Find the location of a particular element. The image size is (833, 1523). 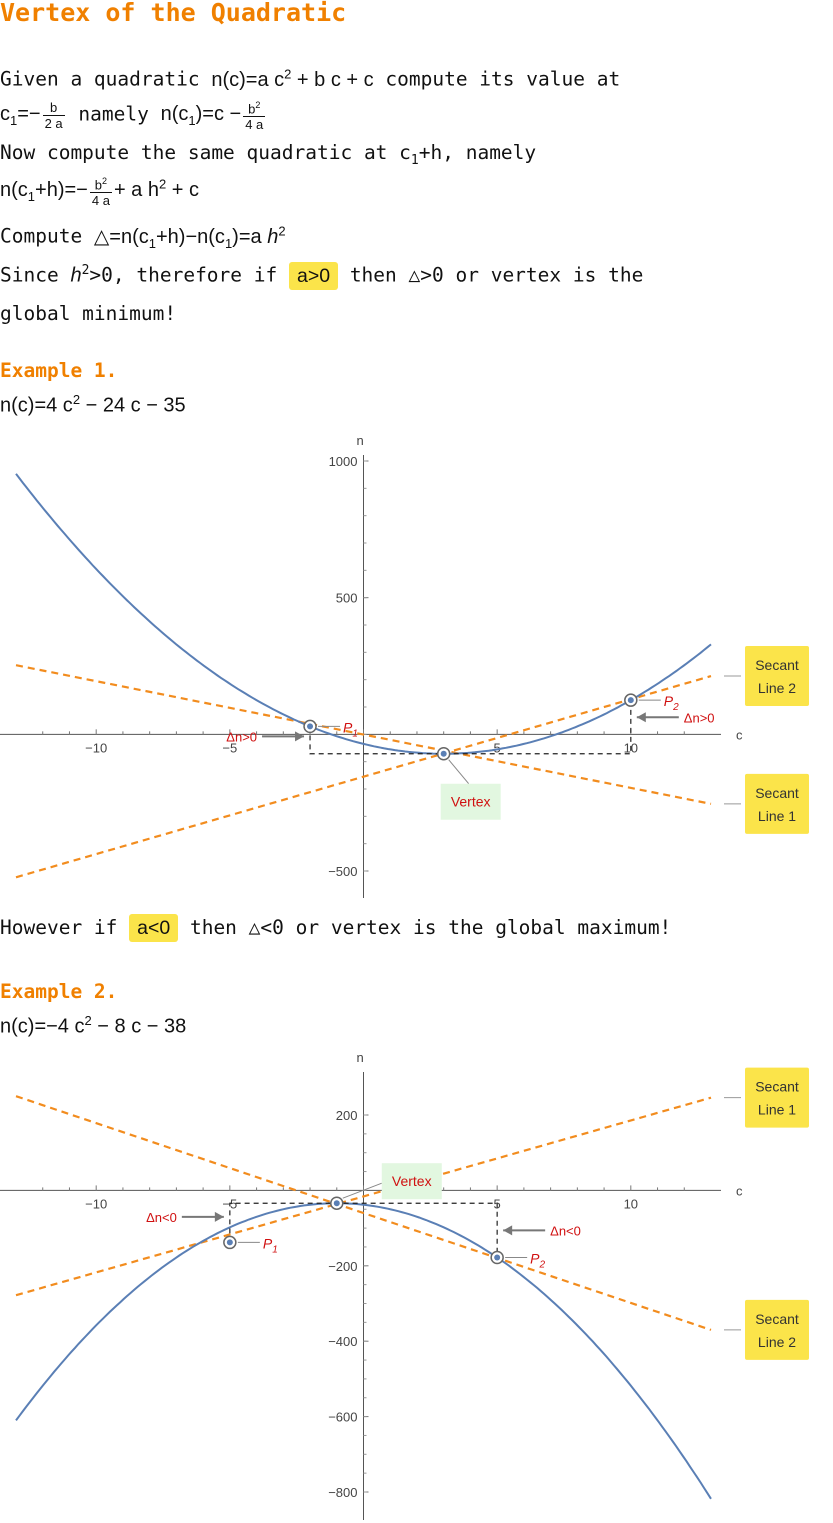

intro-line-5: Compute △=n(c1+h)−n(c1)=a h2 is located at coordinates (143, 237).